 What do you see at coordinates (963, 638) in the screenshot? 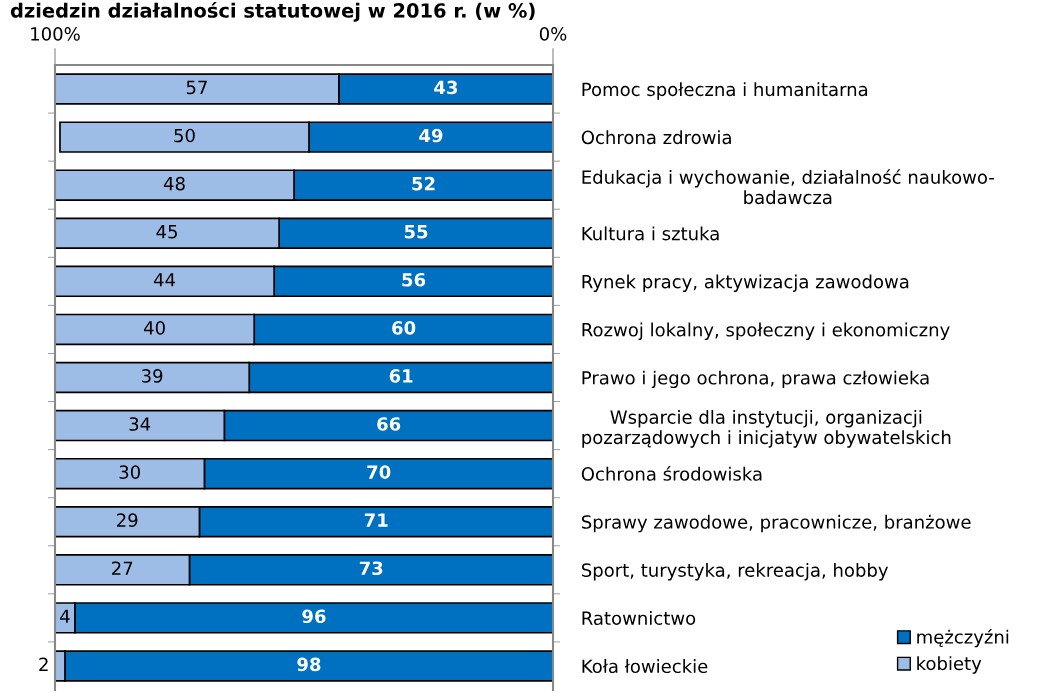
I see `legend-label: mężczyźni` at bounding box center [963, 638].